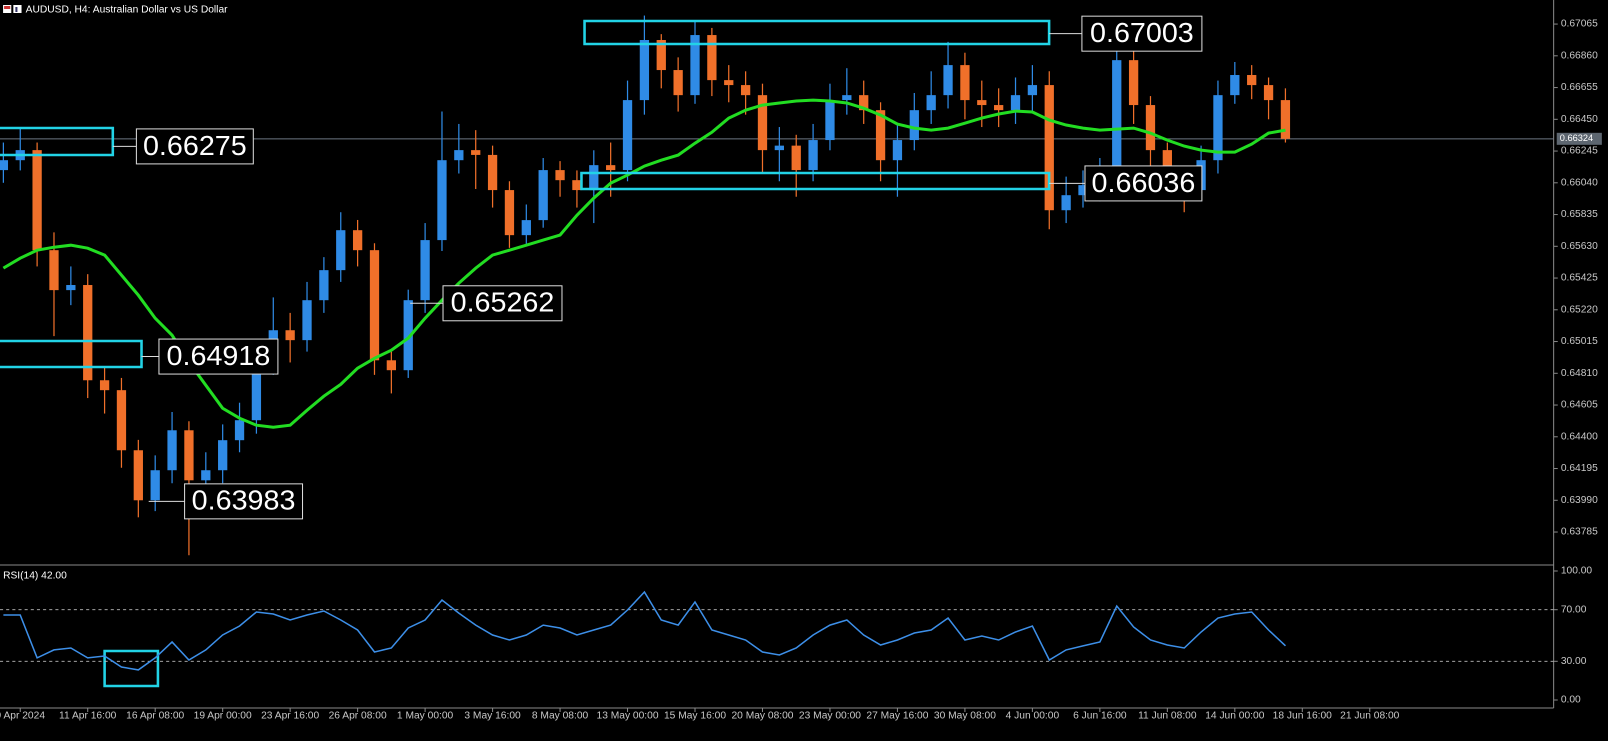 Image resolution: width=1608 pixels, height=741 pixels. Describe the element at coordinates (1579, 246) in the screenshot. I see `y-tick-label: 0.65630` at that location.